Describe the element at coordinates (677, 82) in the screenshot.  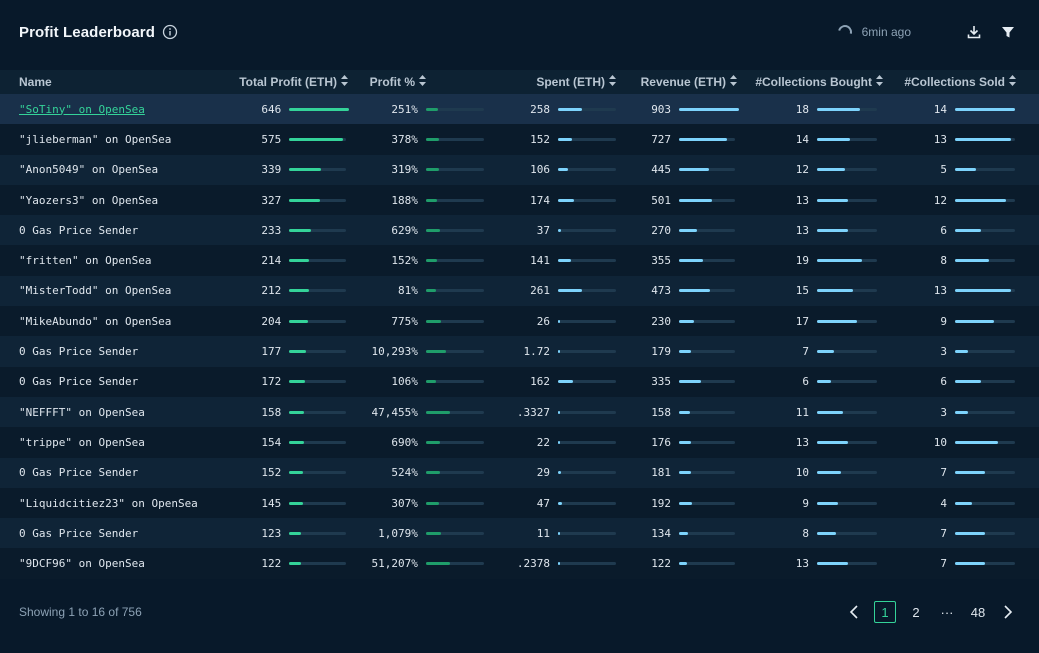
I see `column-header-revenue: Revenue (ETH)` at that location.